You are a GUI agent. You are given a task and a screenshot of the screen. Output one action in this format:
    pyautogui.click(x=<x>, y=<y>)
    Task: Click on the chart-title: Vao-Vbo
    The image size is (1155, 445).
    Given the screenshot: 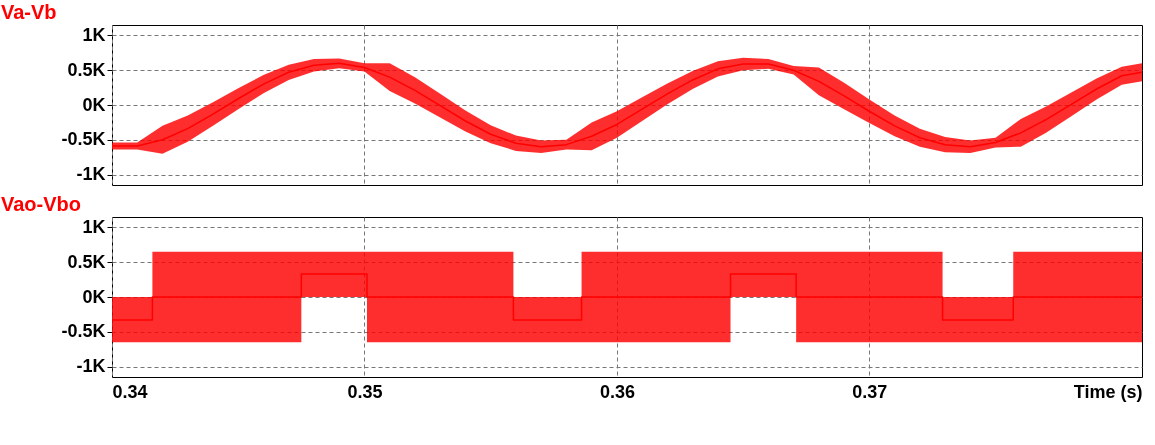 What is the action you would take?
    pyautogui.click(x=40, y=204)
    